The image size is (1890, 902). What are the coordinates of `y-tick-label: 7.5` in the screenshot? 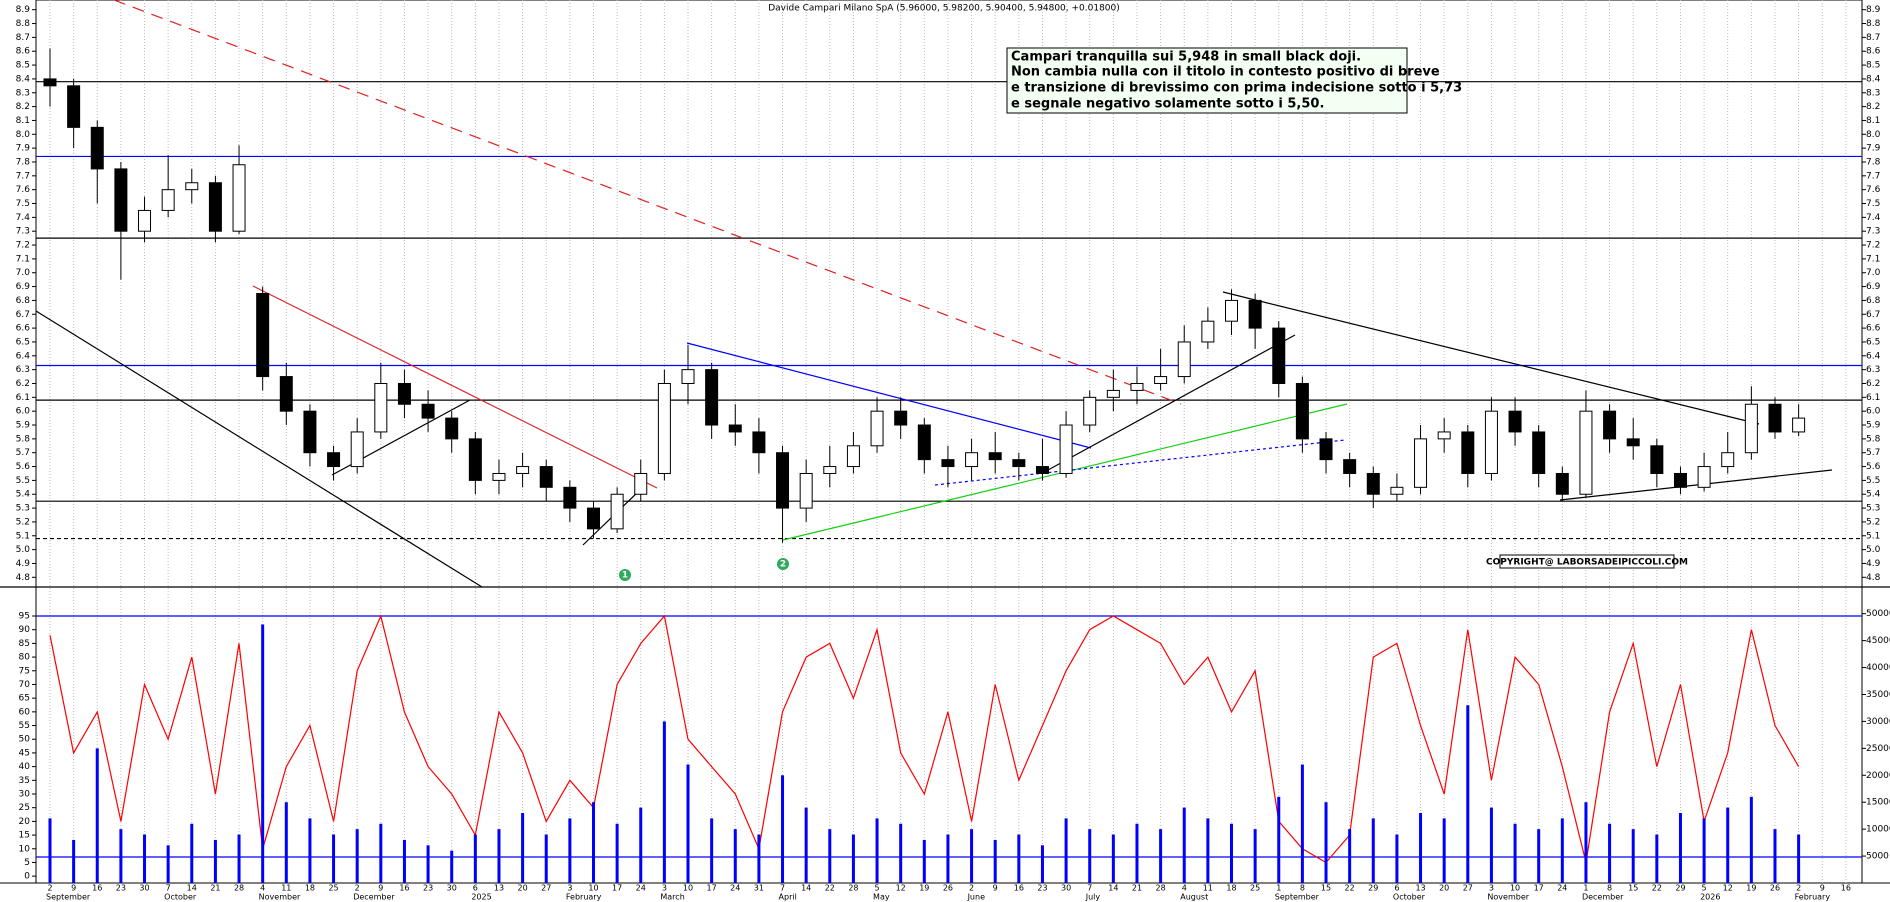 It's located at (1873, 204).